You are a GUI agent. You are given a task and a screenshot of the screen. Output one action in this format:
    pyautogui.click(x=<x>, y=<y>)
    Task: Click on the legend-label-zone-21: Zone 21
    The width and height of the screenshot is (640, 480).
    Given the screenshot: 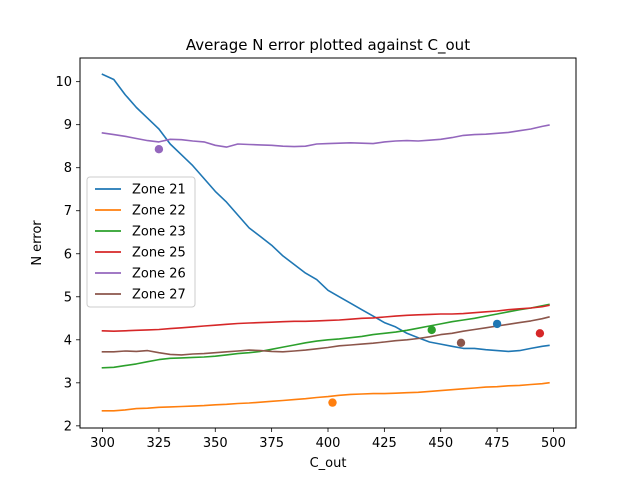 What is the action you would take?
    pyautogui.click(x=159, y=190)
    